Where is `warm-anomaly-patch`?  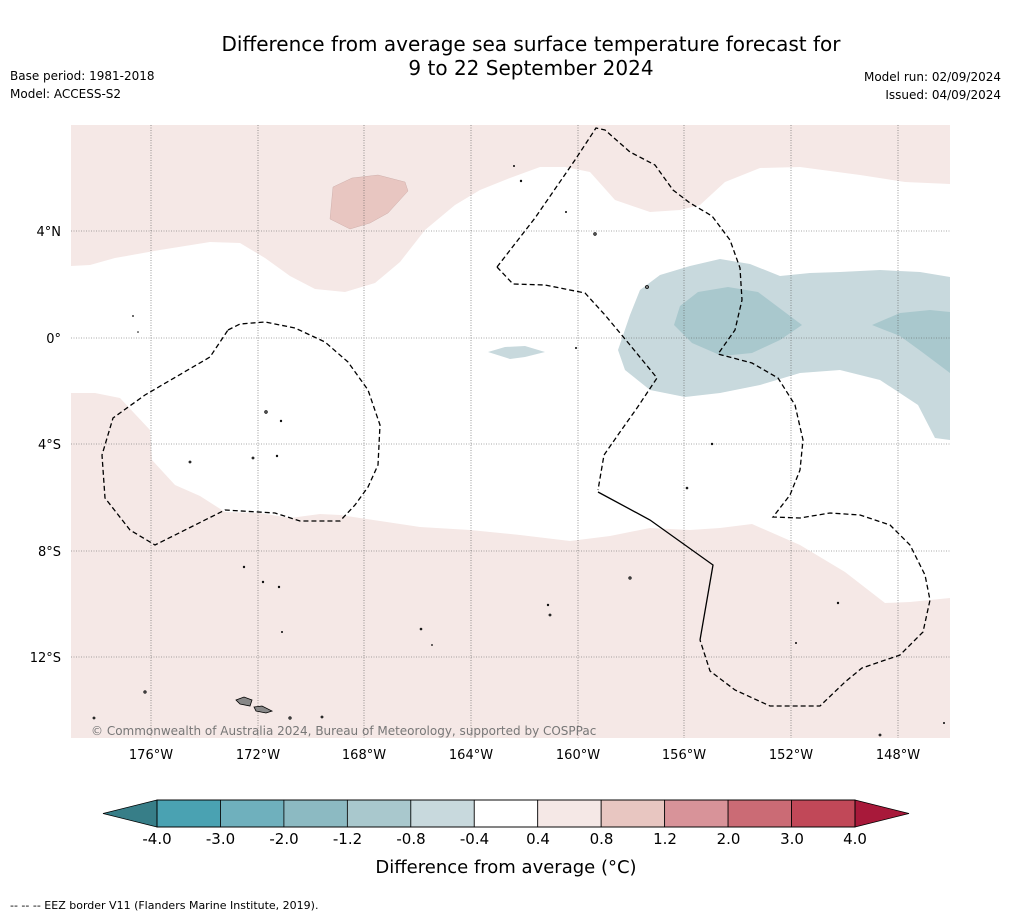 warm-anomaly-patch is located at coordinates (369, 202).